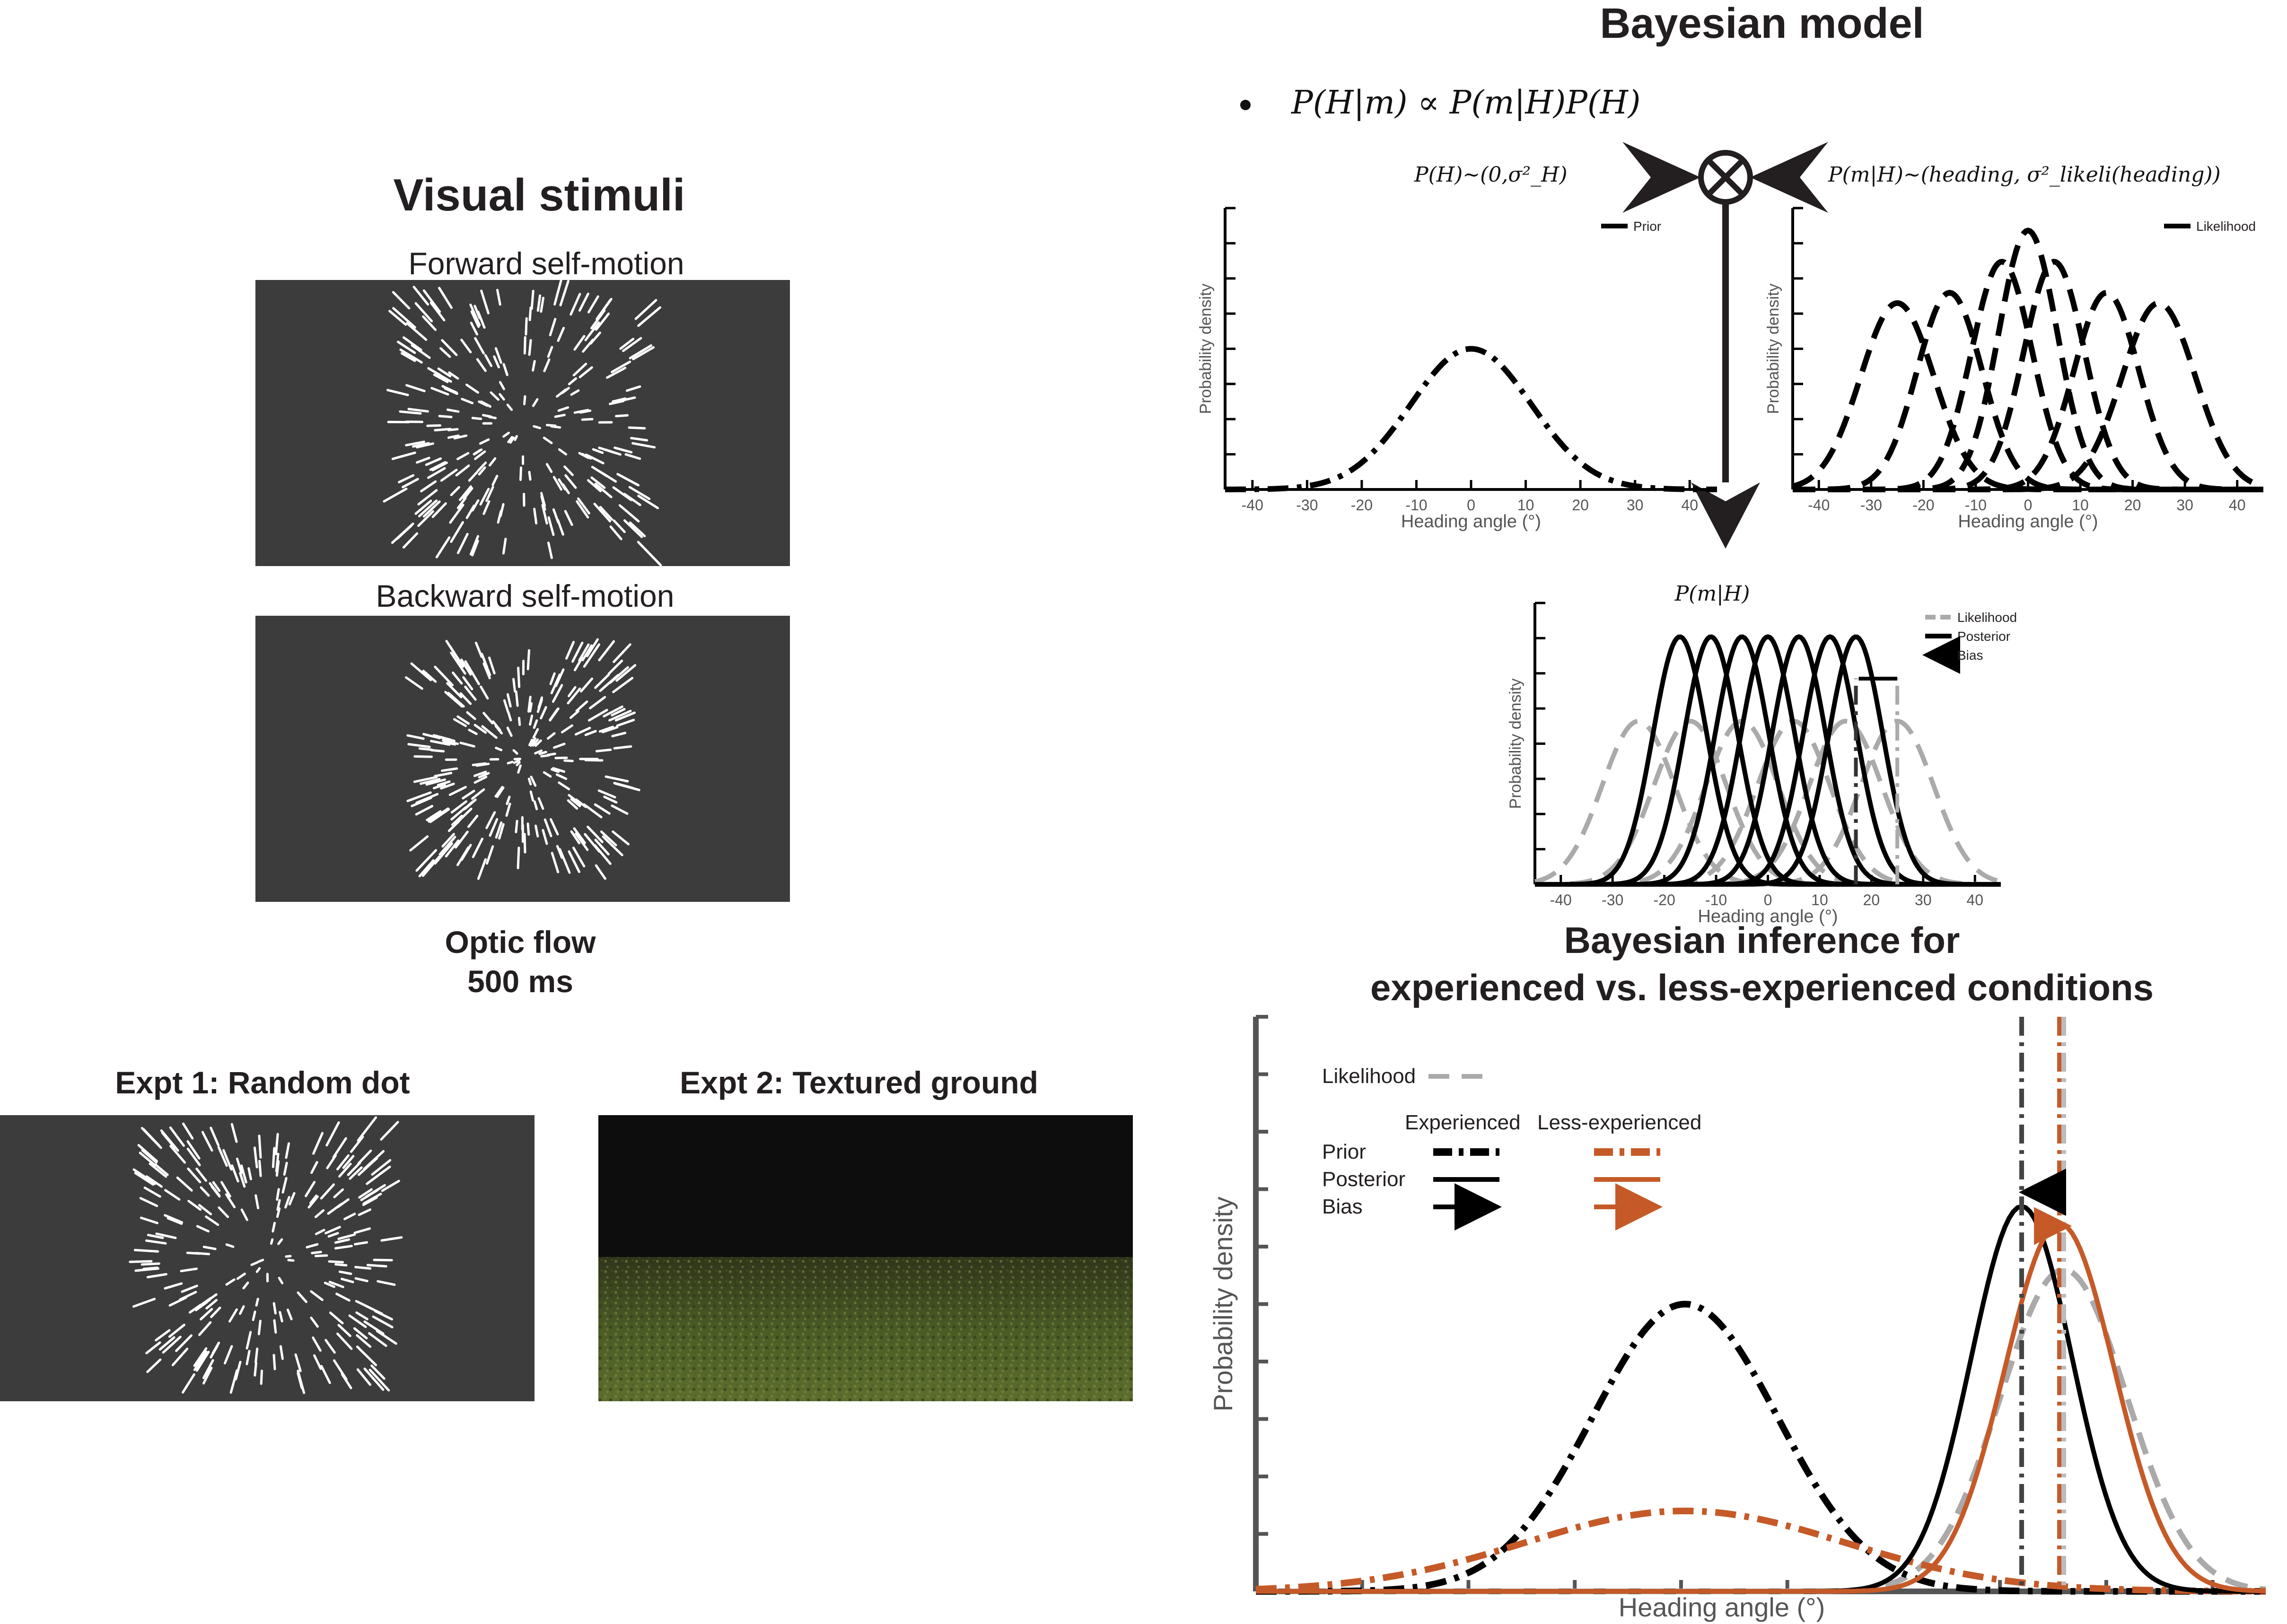 The height and width of the screenshot is (1624, 2287). What do you see at coordinates (1976, 506) in the screenshot?
I see `x-tick-label: -10` at bounding box center [1976, 506].